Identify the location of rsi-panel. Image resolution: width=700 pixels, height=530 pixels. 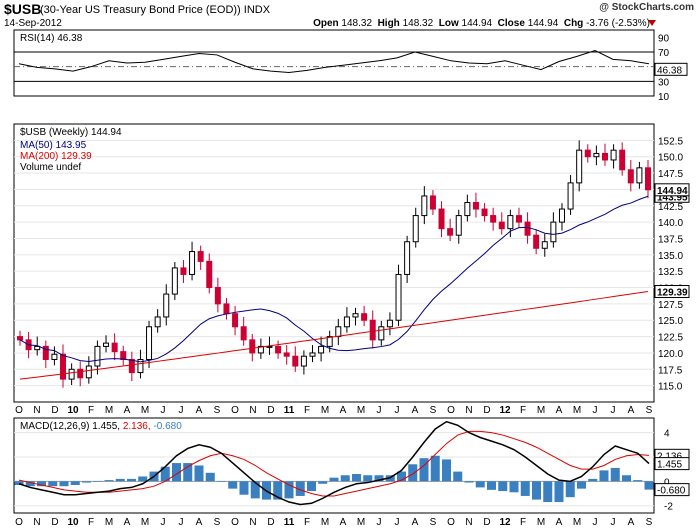
(334, 63).